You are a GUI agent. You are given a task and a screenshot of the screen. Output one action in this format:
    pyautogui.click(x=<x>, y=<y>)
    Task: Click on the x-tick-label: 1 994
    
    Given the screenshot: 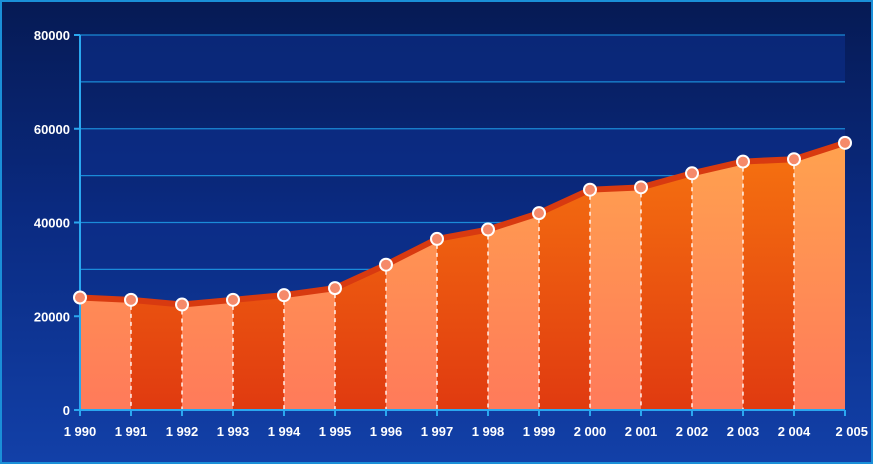 What is the action you would take?
    pyautogui.click(x=284, y=431)
    